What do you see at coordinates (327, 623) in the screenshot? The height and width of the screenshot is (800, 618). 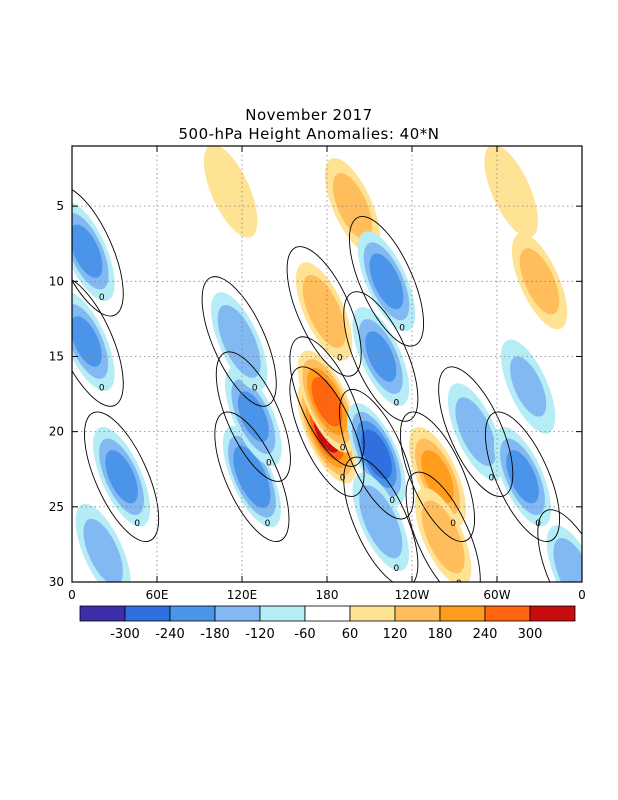 I see `colorbar: -300 -240 -180 -120 -60 60 120 180 240 300` at bounding box center [327, 623].